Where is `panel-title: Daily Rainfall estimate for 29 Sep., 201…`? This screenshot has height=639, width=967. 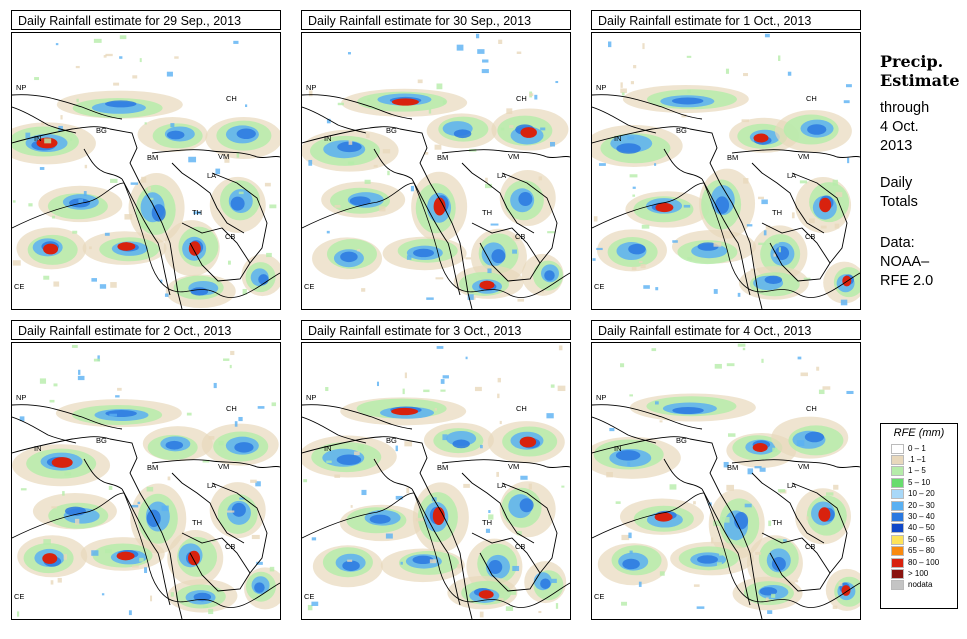 panel-title: Daily Rainfall estimate for 29 Sep., 201… is located at coordinates (146, 20).